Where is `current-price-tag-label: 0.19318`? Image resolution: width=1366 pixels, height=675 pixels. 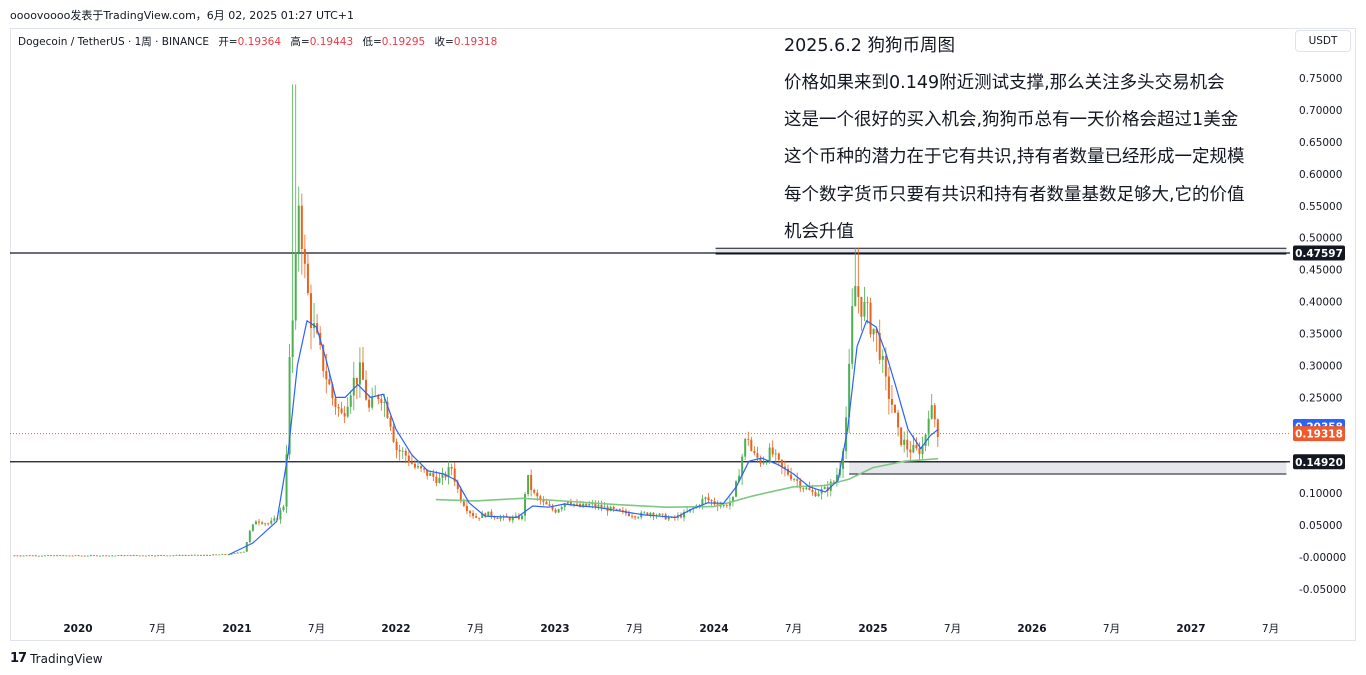 current-price-tag-label: 0.19318 is located at coordinates (1319, 435).